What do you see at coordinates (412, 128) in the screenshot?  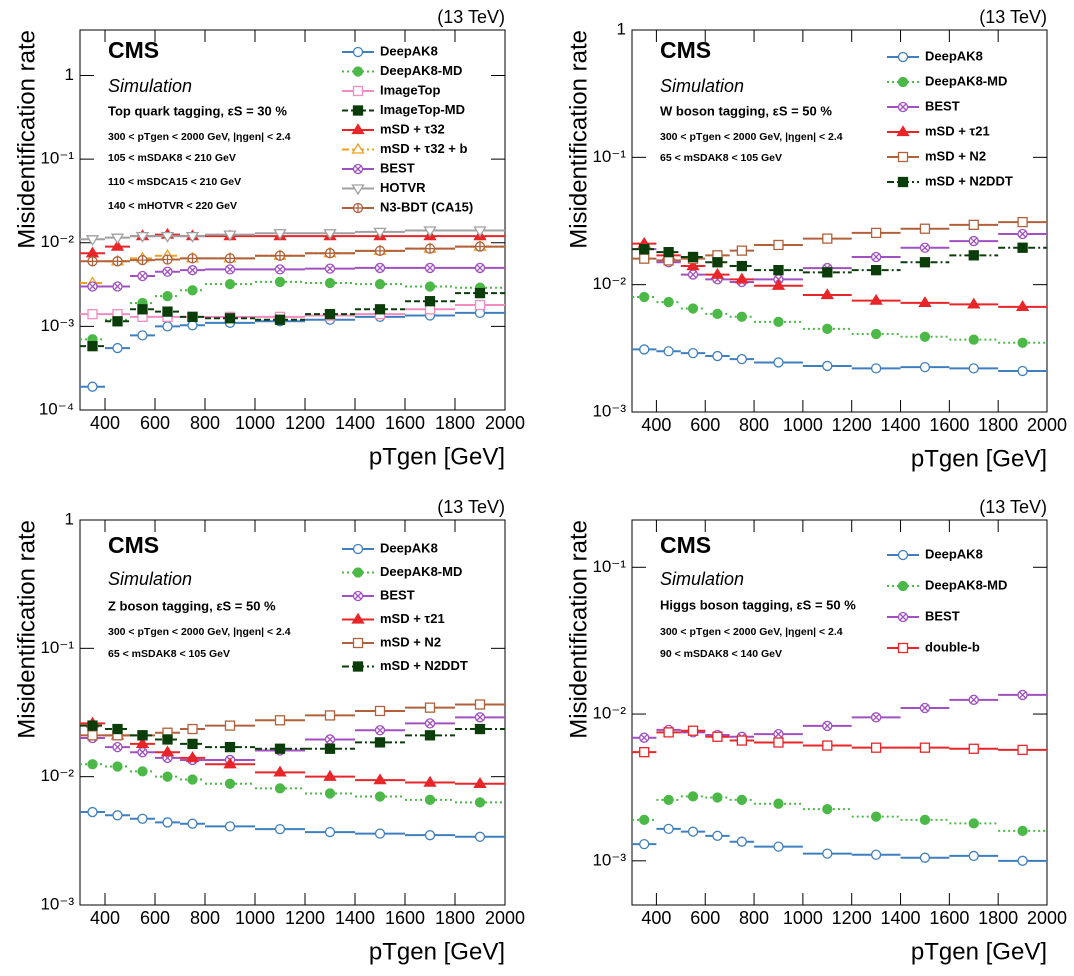 I see `legend-label: mSD + τ32` at bounding box center [412, 128].